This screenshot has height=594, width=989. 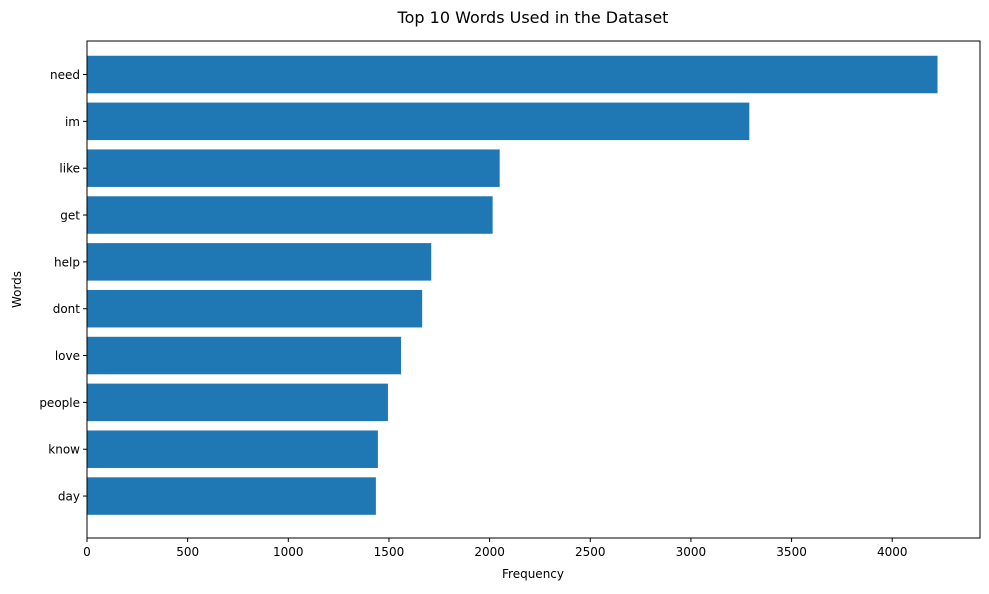 I want to click on bar-dont, so click(x=255, y=308).